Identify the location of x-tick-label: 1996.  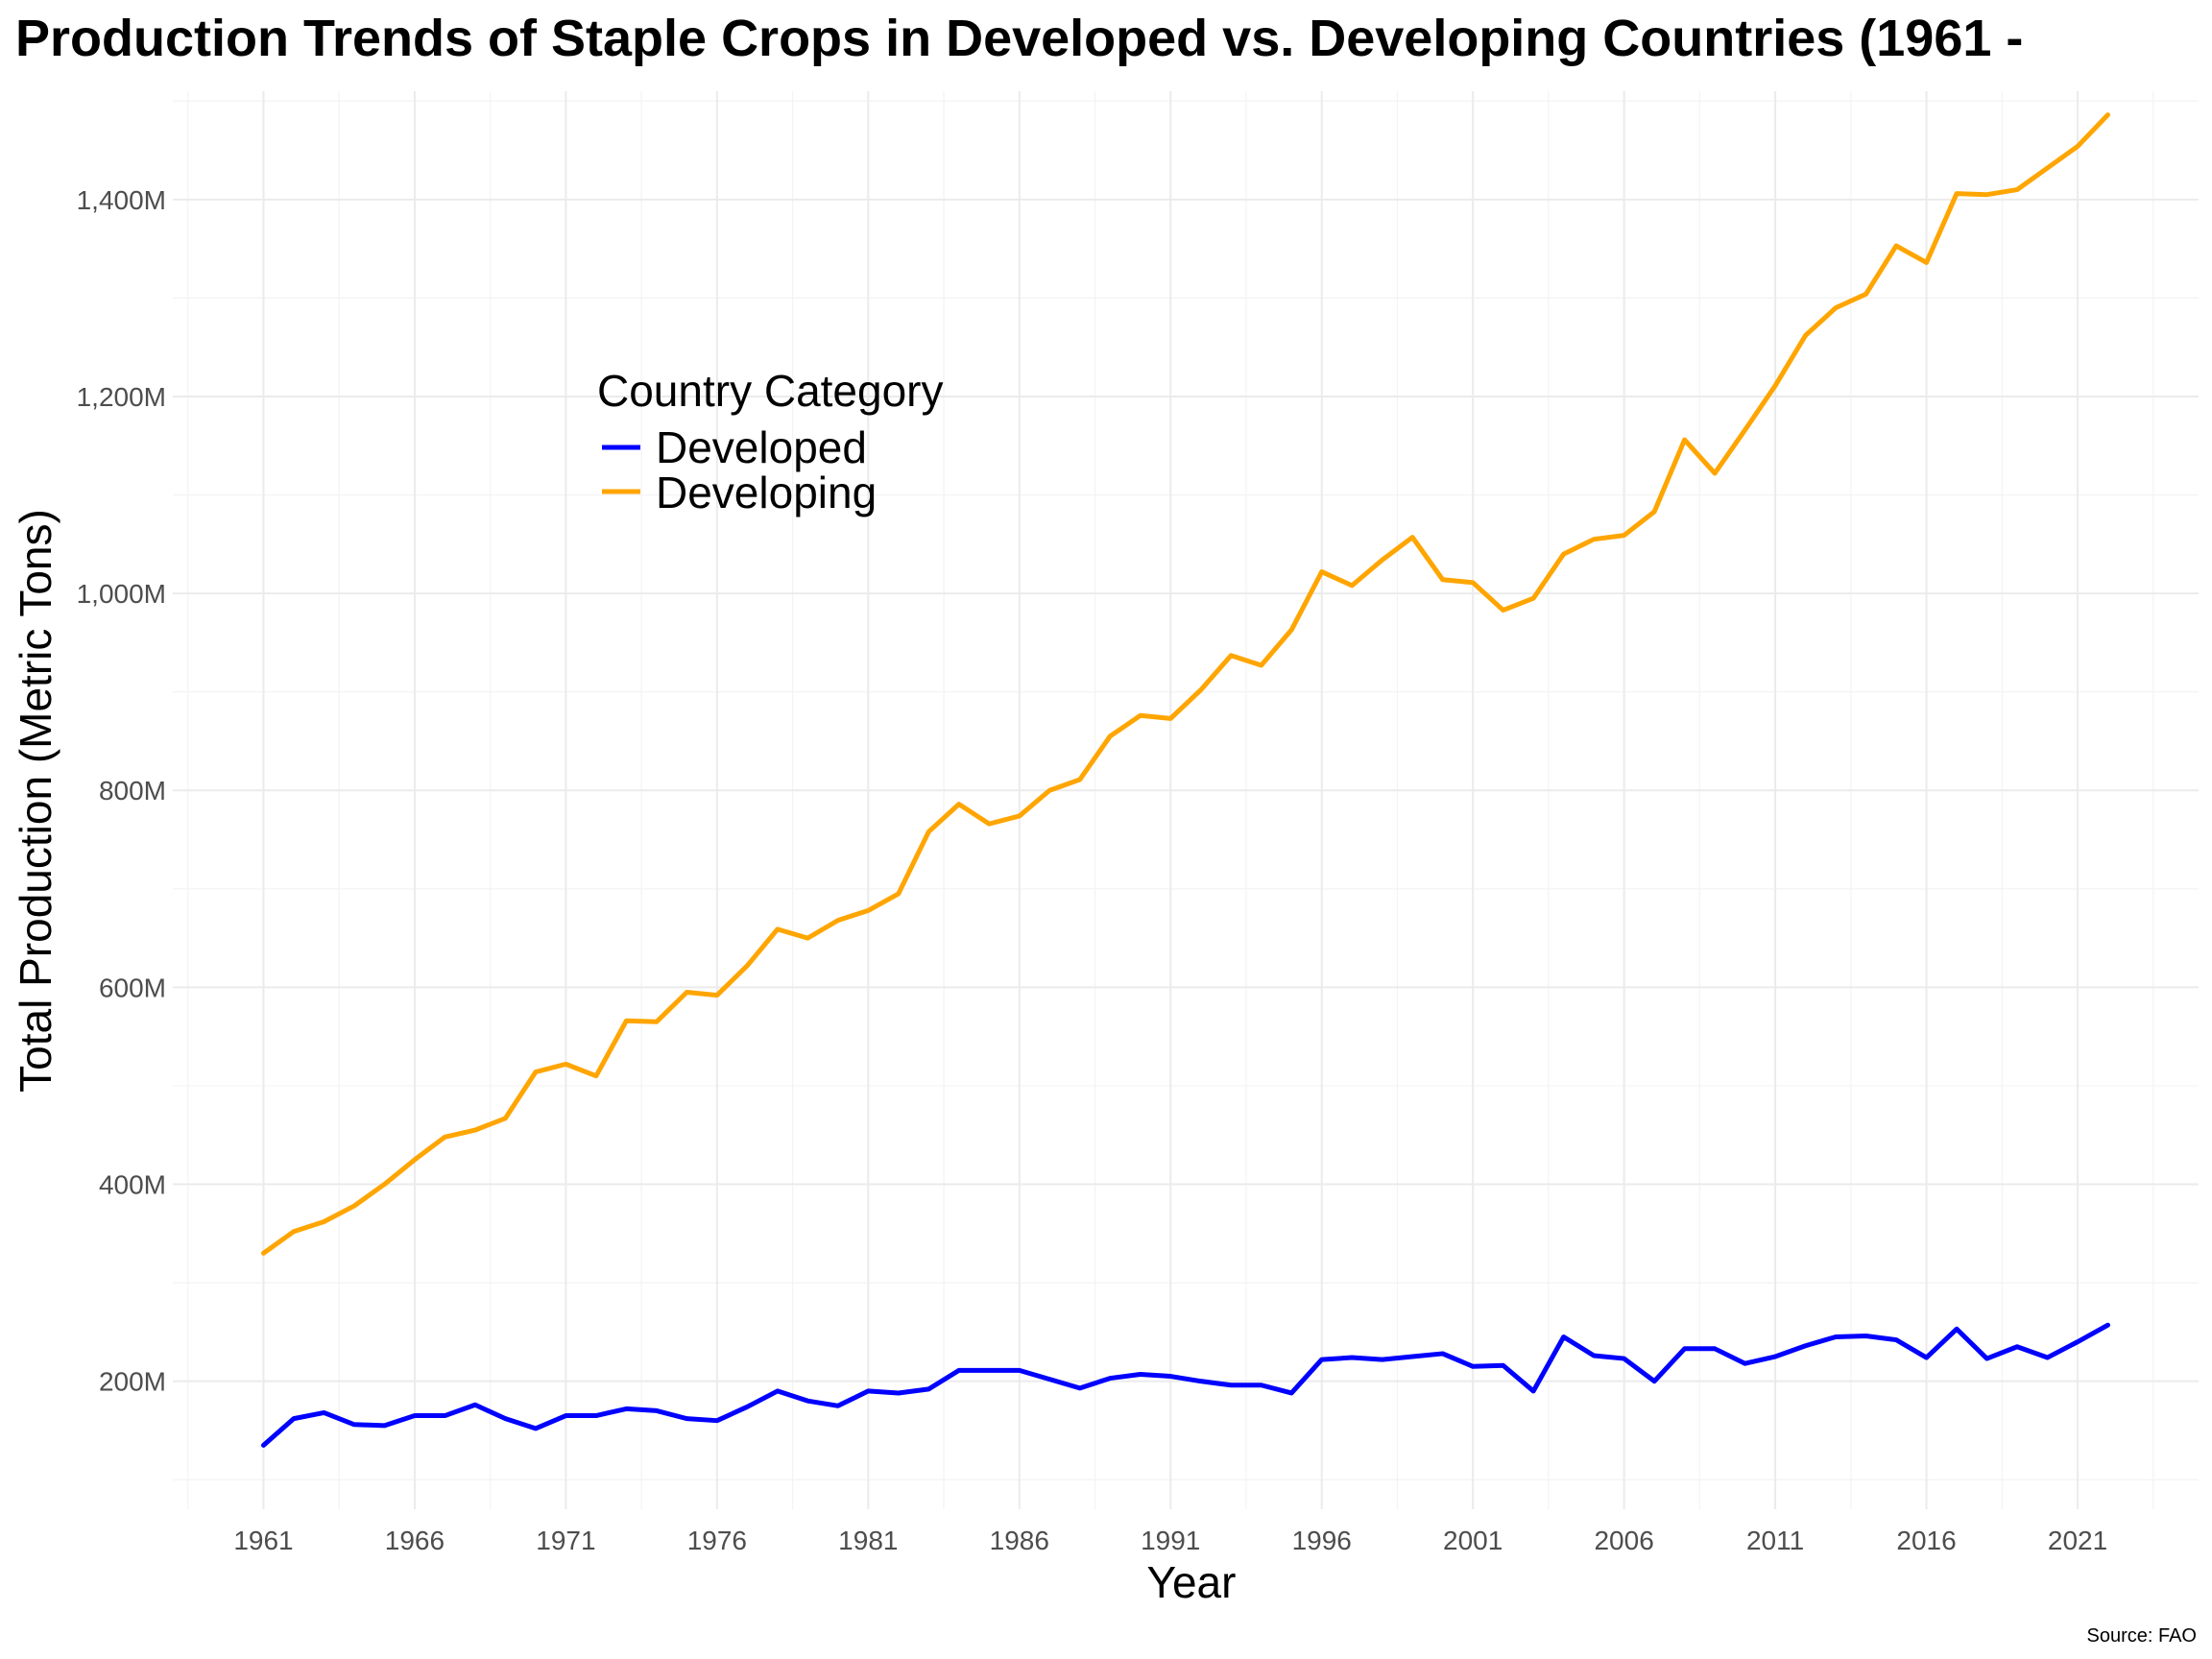
(1322, 1540).